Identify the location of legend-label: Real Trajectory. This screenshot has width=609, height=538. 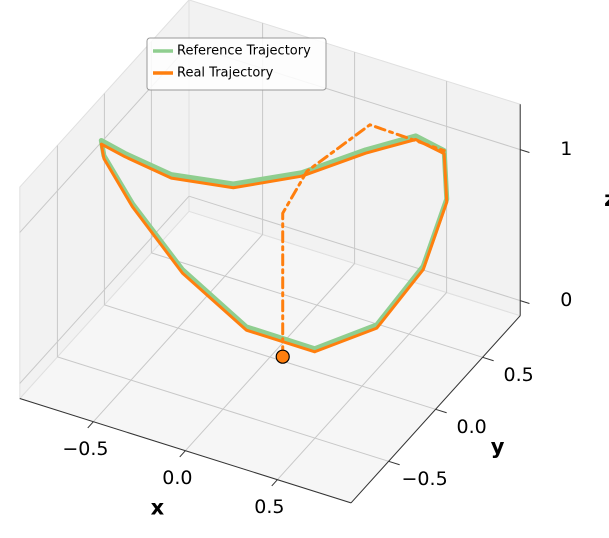
(225, 73).